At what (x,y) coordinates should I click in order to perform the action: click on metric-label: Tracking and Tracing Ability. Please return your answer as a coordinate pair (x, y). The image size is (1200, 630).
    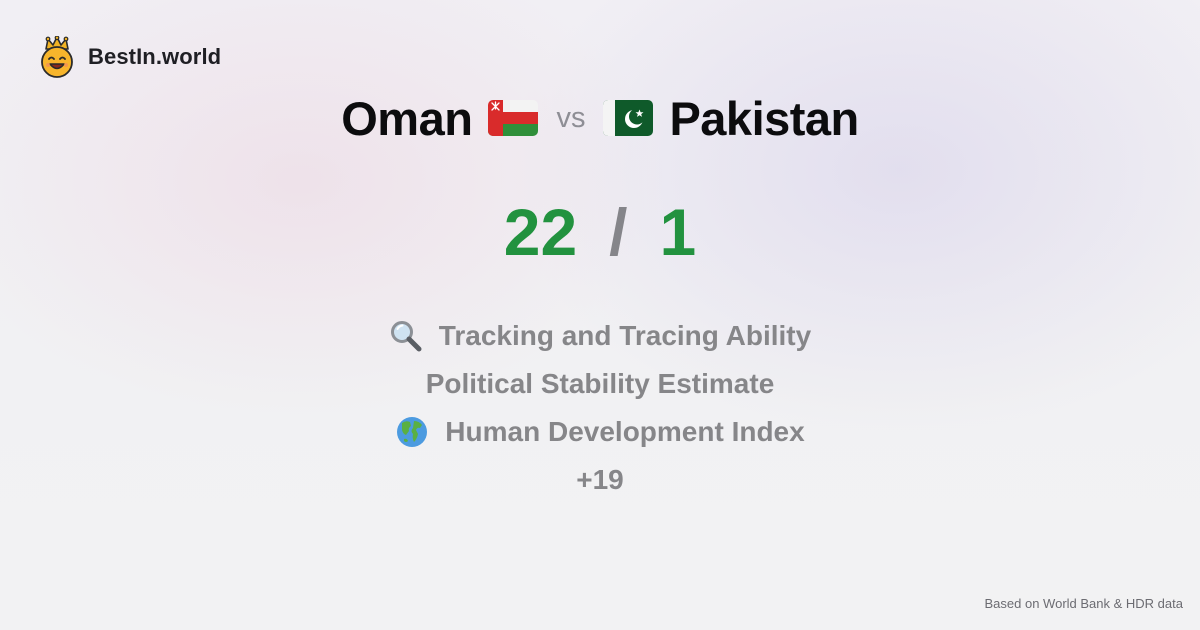
    Looking at the image, I should click on (625, 335).